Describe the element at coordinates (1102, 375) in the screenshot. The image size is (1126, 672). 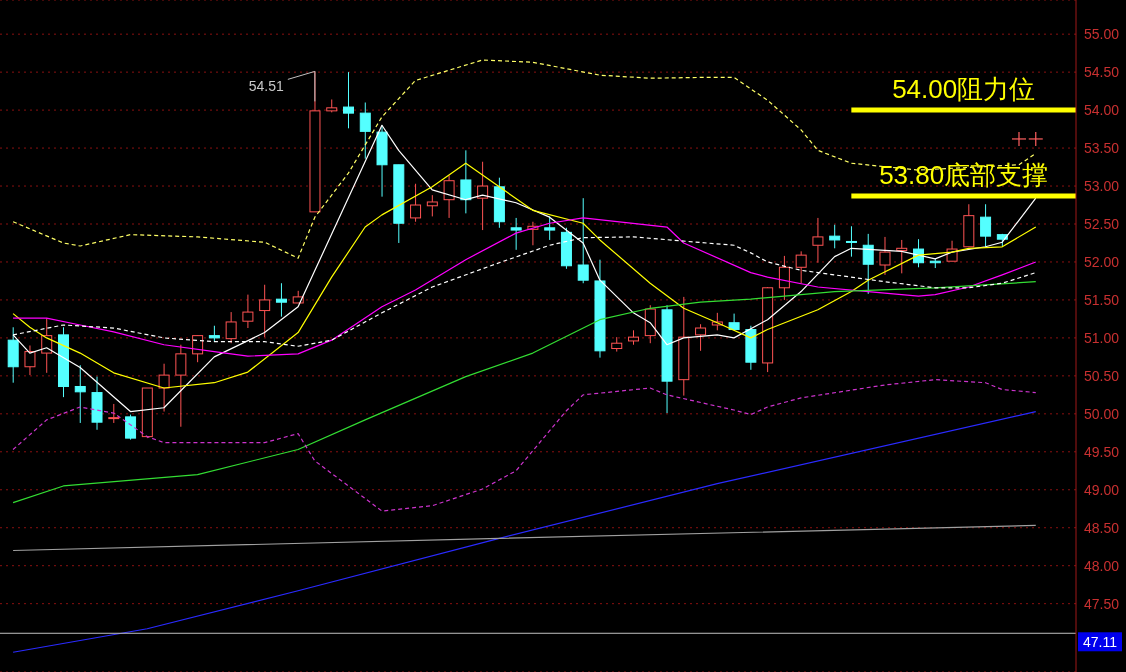
I see `y-tick-label: 50.50` at that location.